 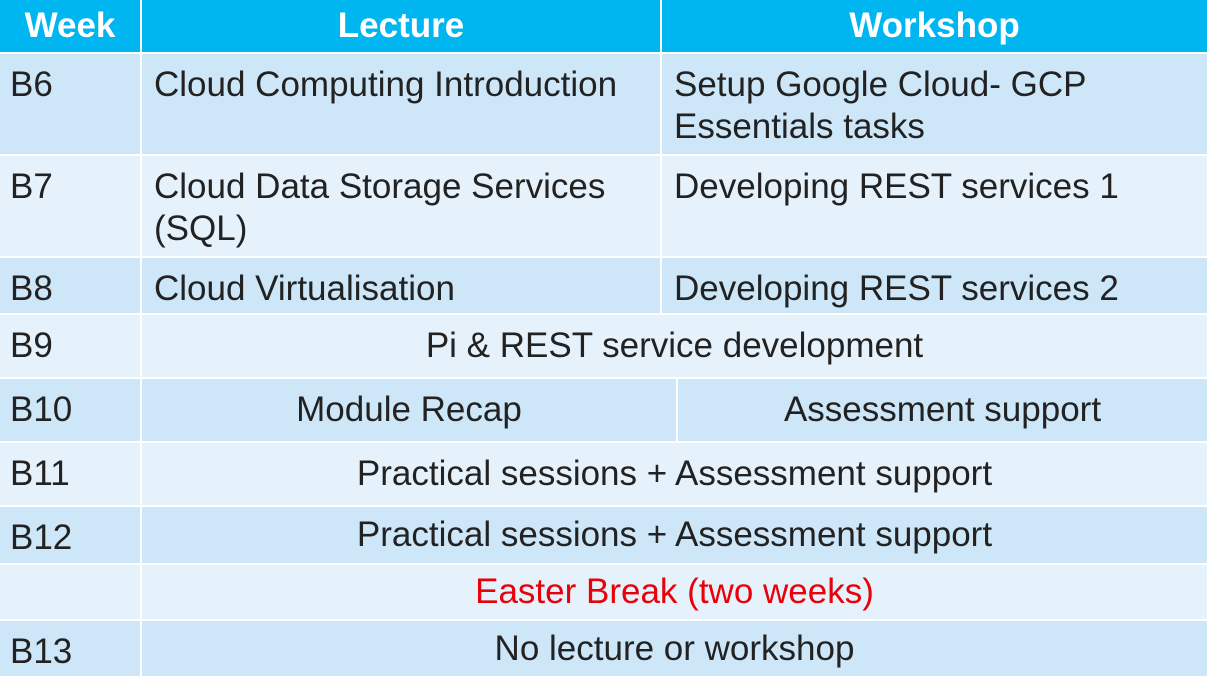 I want to click on lecture-b7: Cloud Data Storage Services (SQL), so click(x=401, y=206).